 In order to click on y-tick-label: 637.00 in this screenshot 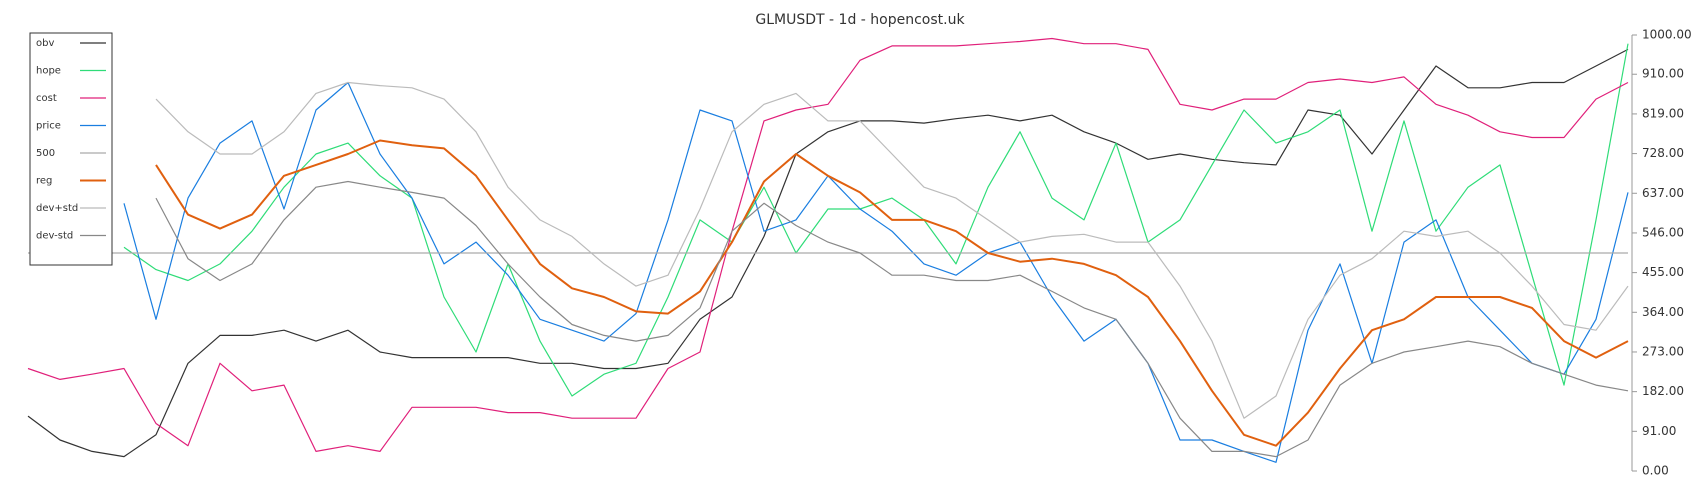, I will do `click(1663, 193)`.